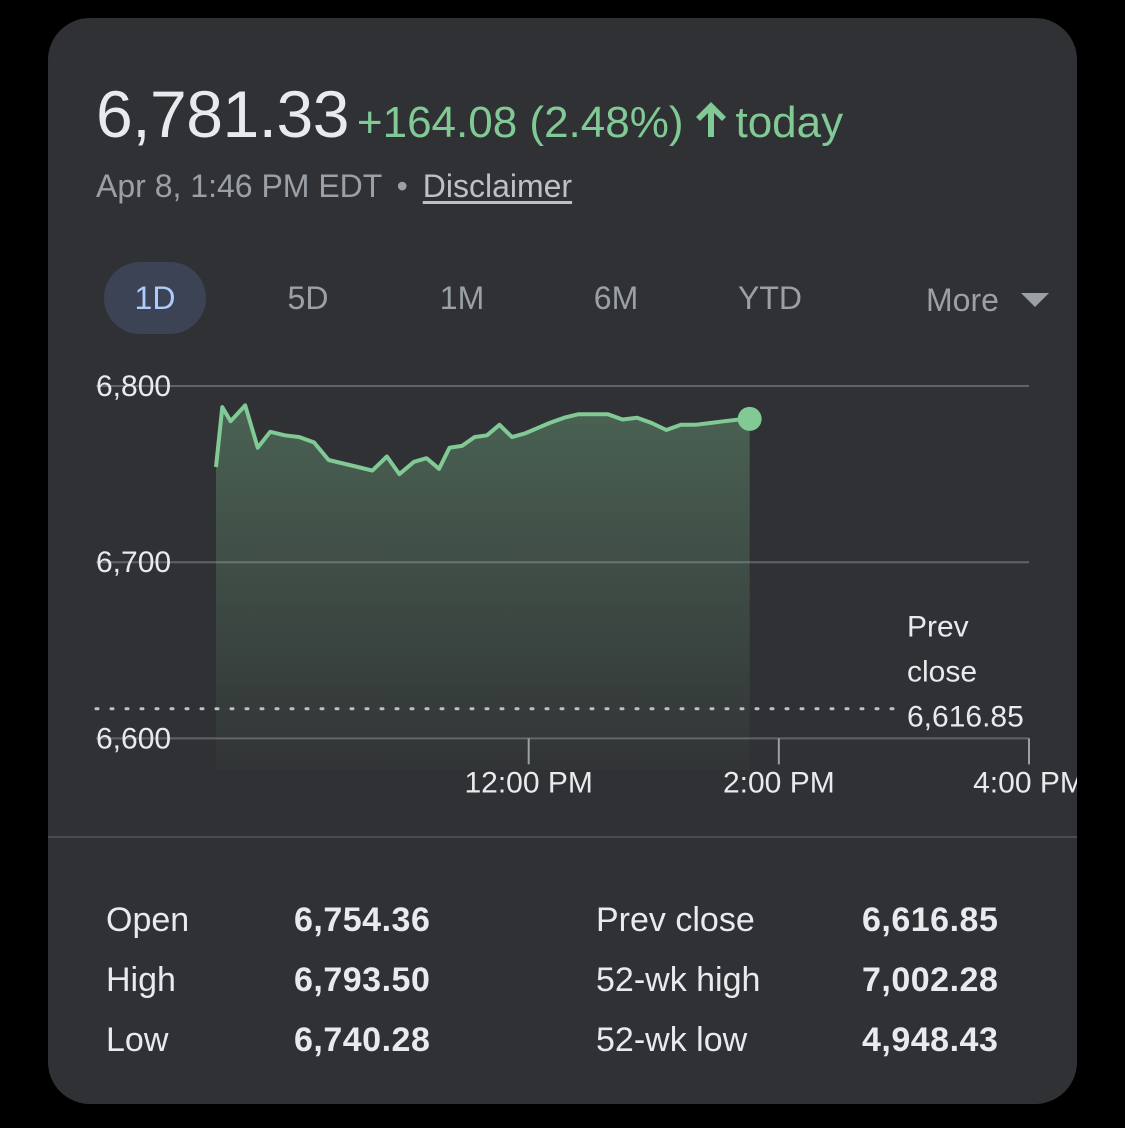  Describe the element at coordinates (239, 186) in the screenshot. I see `quote-timestamp: Apr 8, 1:46 PM EDT` at that location.